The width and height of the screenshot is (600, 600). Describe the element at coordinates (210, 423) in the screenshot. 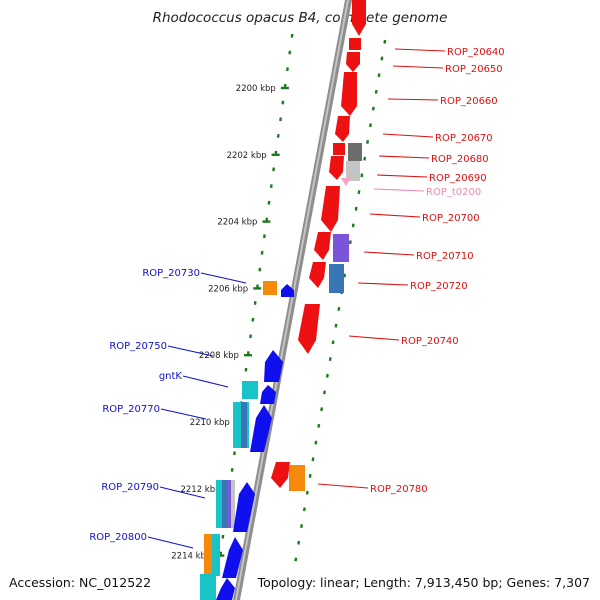

I see `kbp-tick-label: 2210 kbp` at that location.